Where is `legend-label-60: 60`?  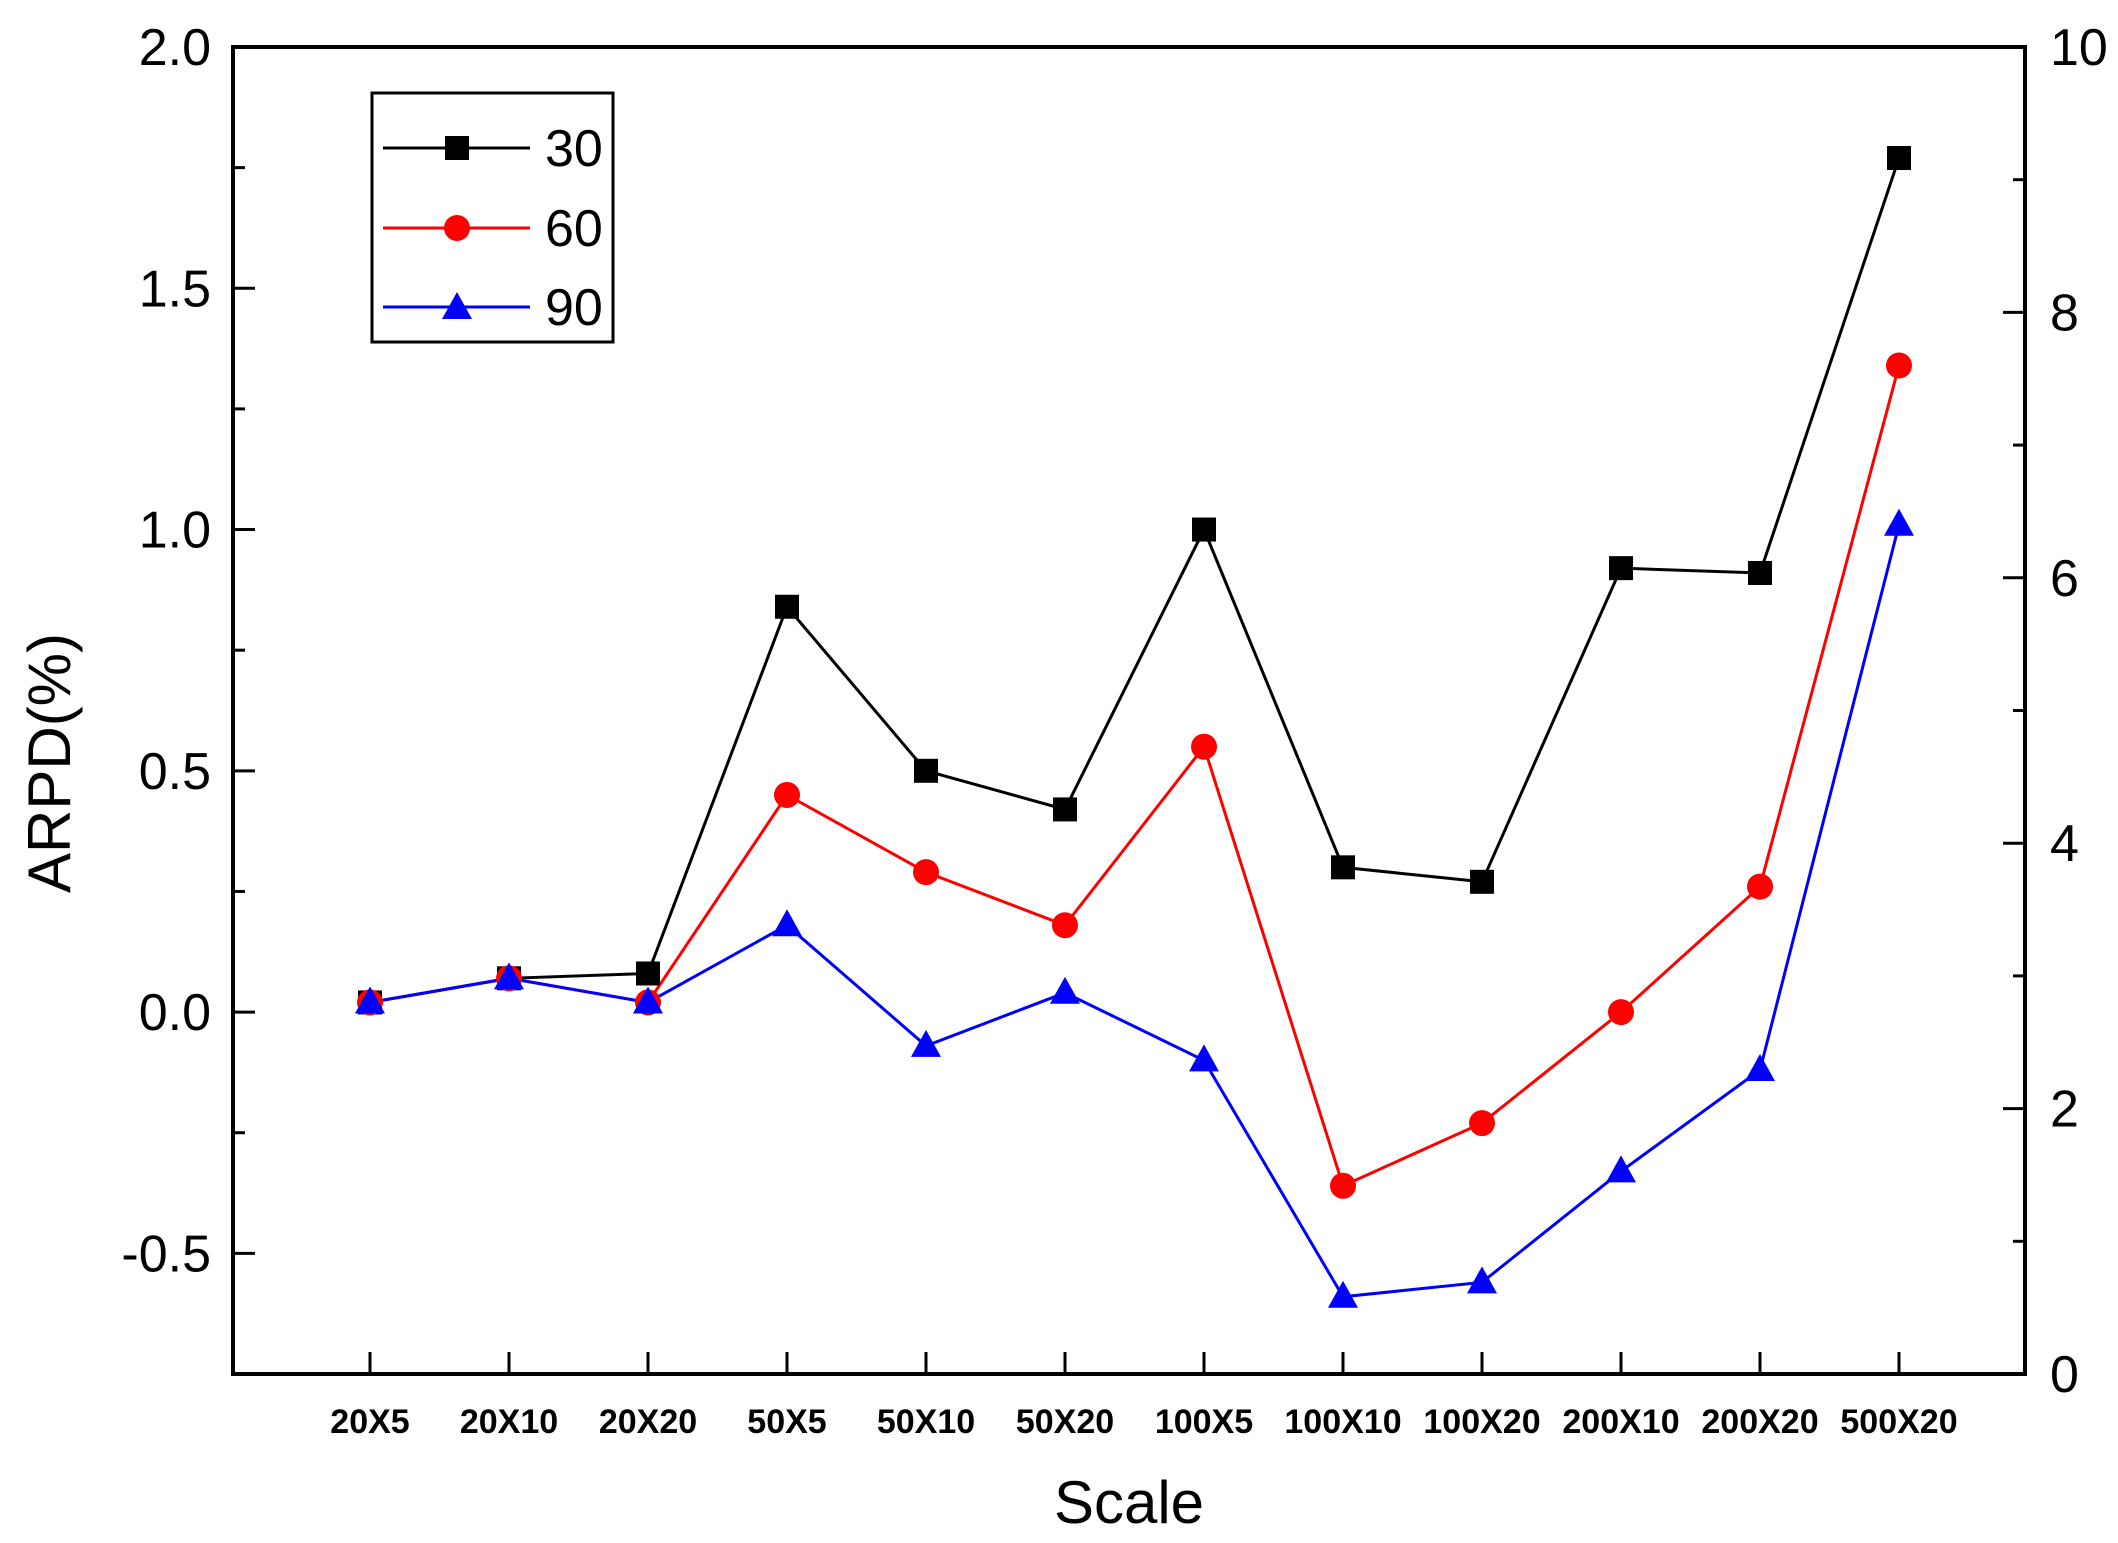
legend-label-60: 60 is located at coordinates (574, 229).